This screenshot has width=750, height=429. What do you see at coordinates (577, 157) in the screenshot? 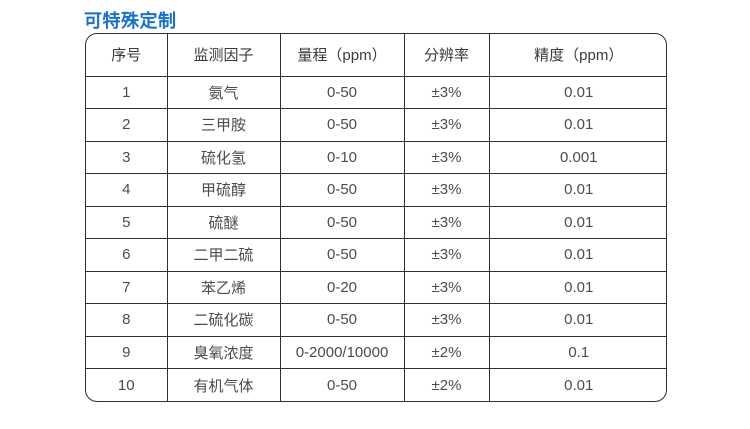
I see `table-cell: 0.001` at bounding box center [577, 157].